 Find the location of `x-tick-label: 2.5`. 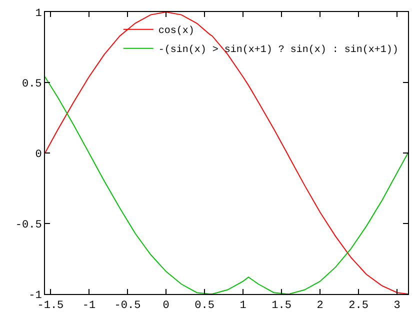

x-tick-label: 2.5 is located at coordinates (358, 306).